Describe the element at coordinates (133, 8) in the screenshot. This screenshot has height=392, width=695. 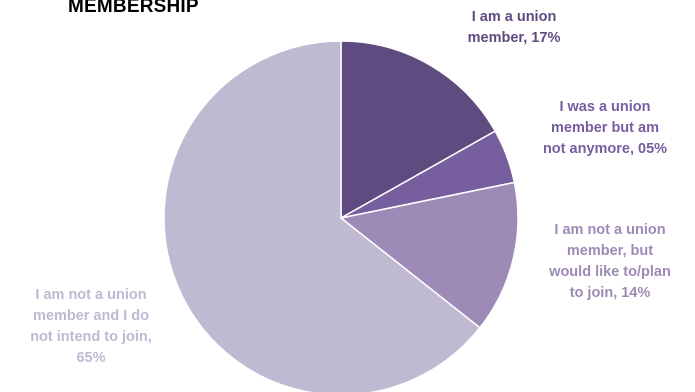
I see `chart-title: MEMBERSHIP` at that location.